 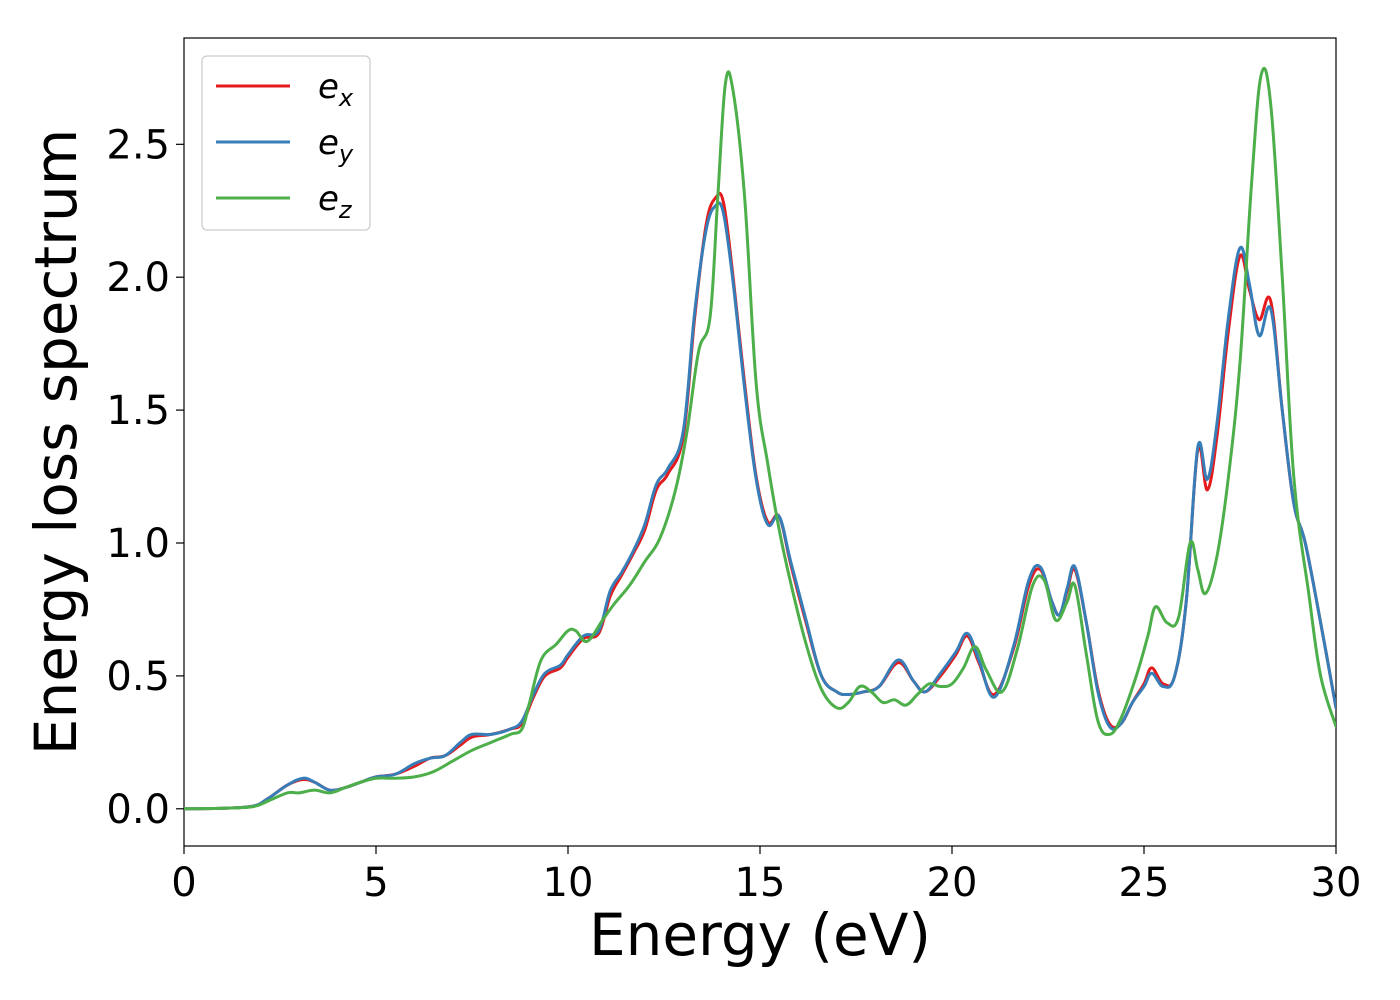 I want to click on x-tick-label: 5, so click(x=375, y=883).